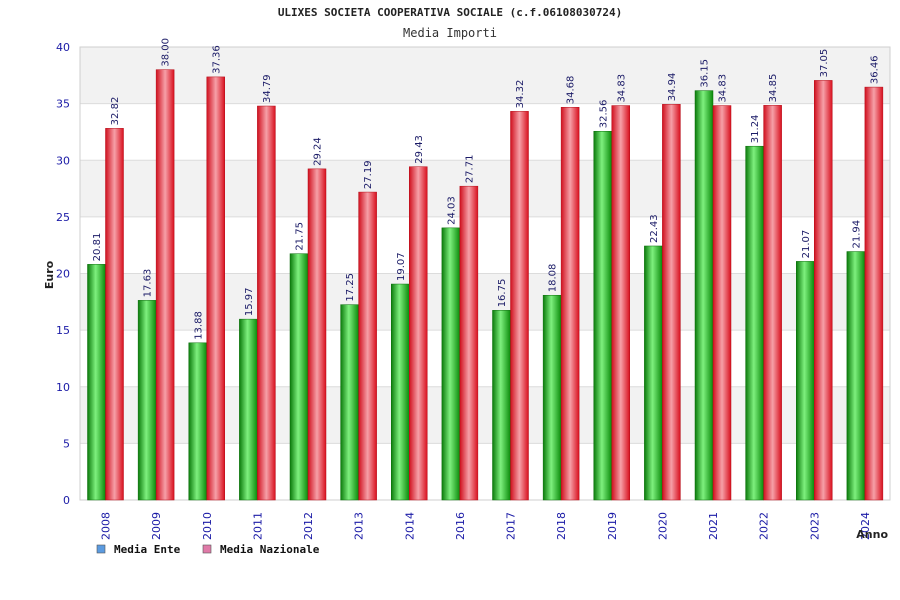 This screenshot has height=600, width=900. I want to click on x-tick-label: 2009, so click(156, 526).